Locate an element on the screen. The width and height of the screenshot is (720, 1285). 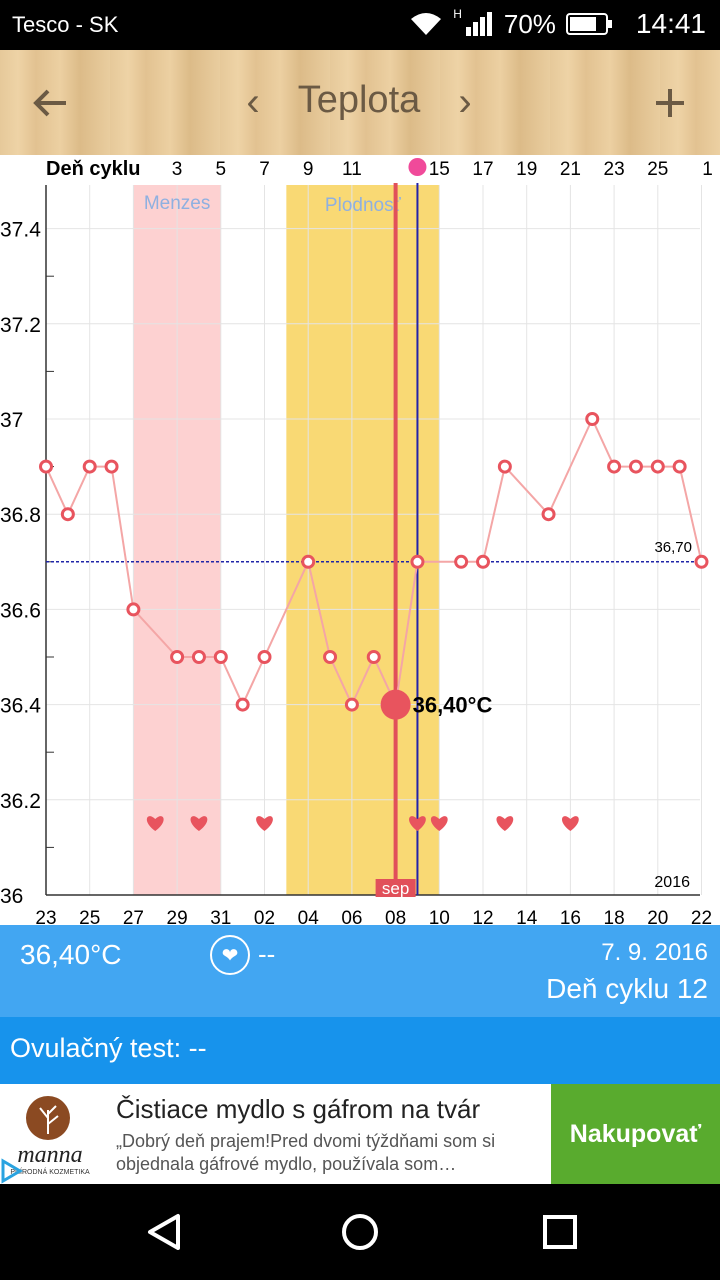
day-summary: 36,40°C ❤ -- 7. 9. 2016 Deň cyklu 12 is located at coordinates (360, 971).